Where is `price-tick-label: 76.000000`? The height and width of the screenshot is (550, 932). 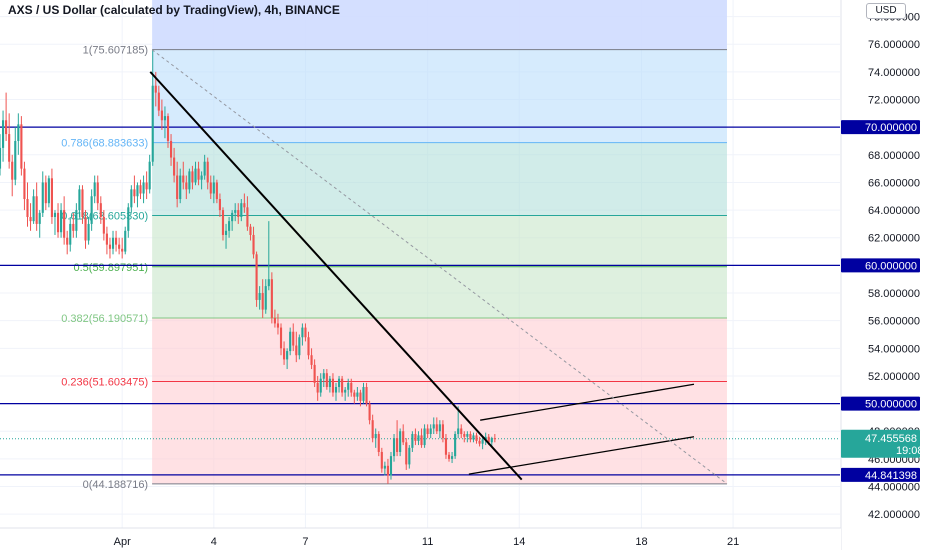
price-tick-label: 76.000000 is located at coordinates (894, 45).